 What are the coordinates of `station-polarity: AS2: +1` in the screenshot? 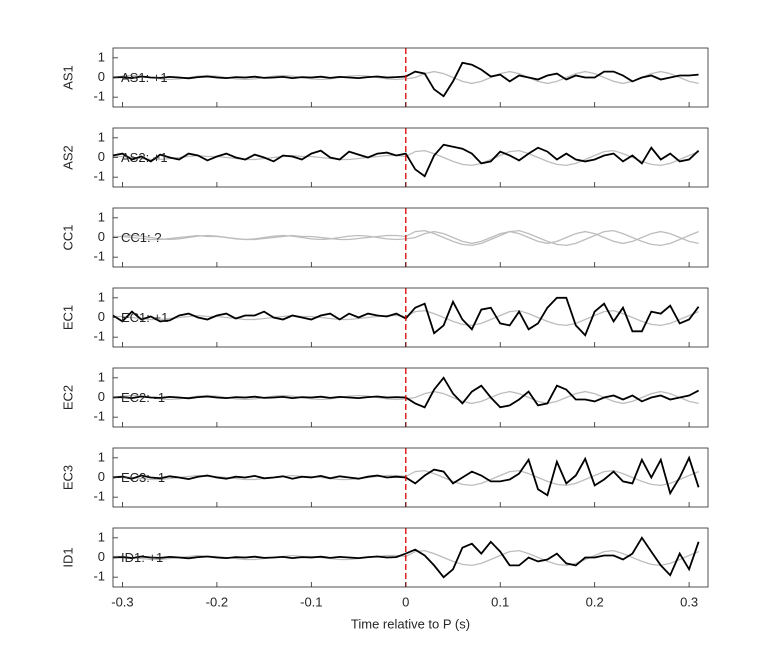 It's located at (144, 157).